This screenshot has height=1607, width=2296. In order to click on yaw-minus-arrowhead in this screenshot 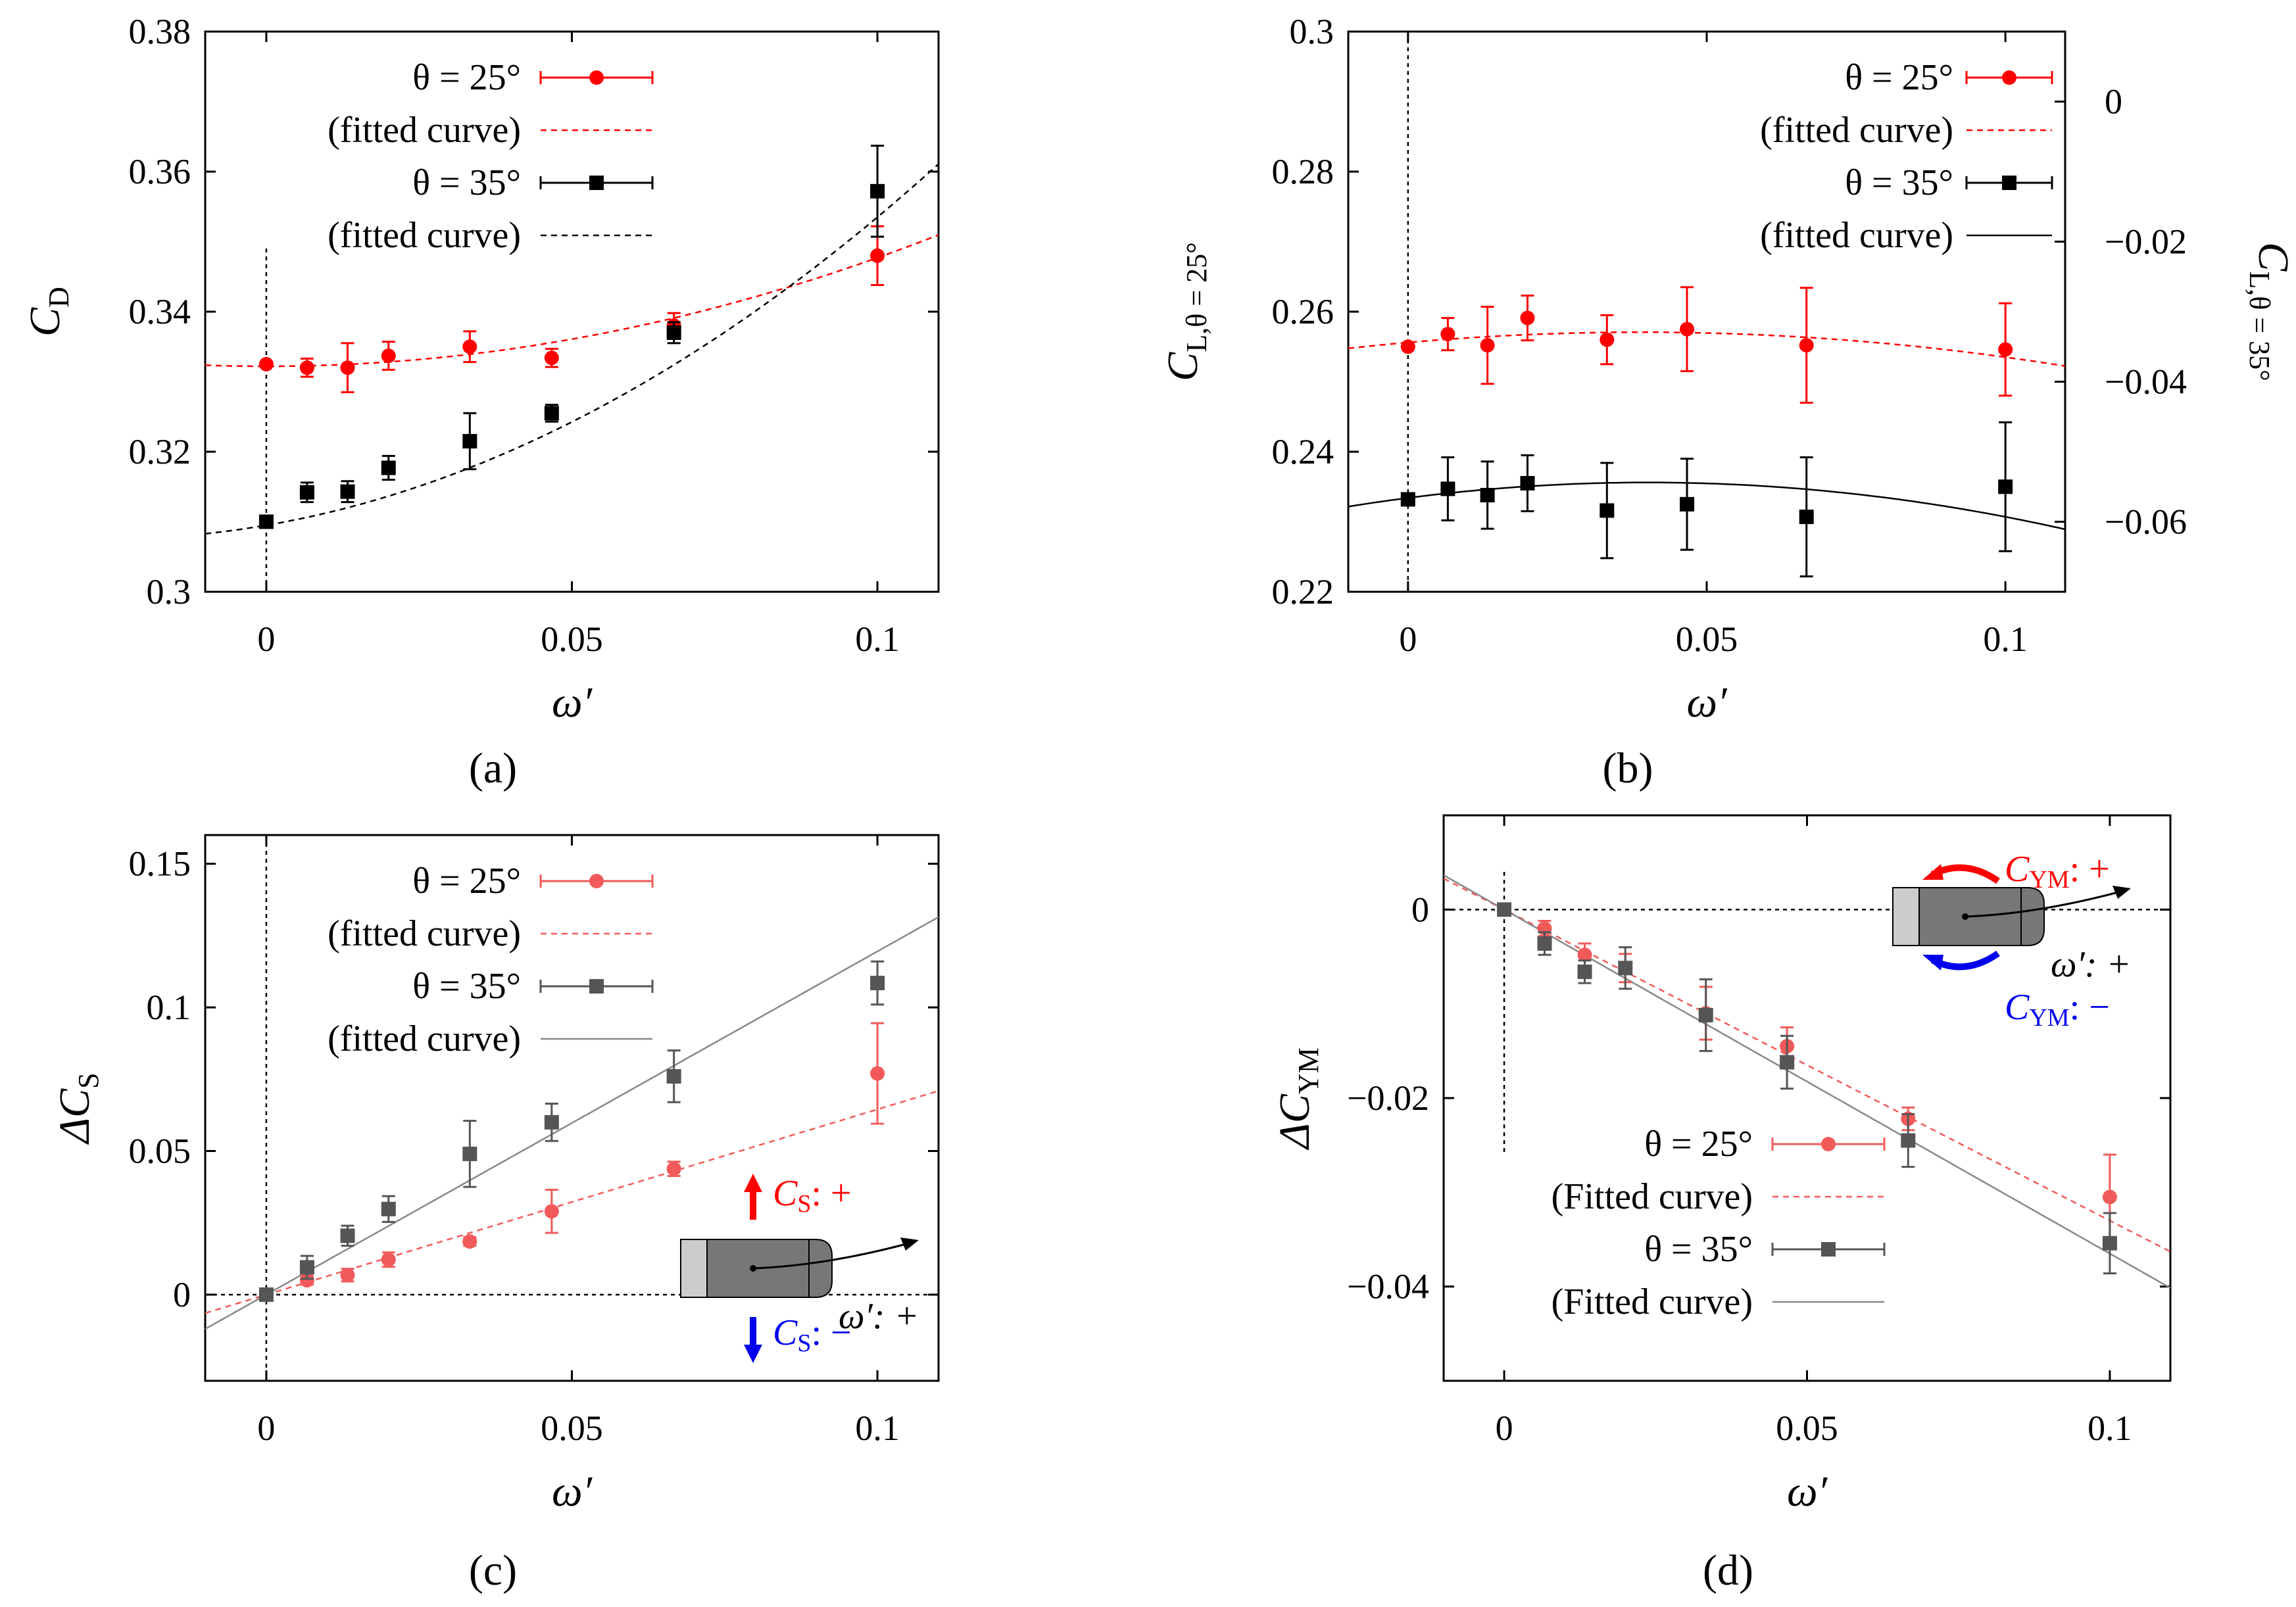, I will do `click(1932, 963)`.